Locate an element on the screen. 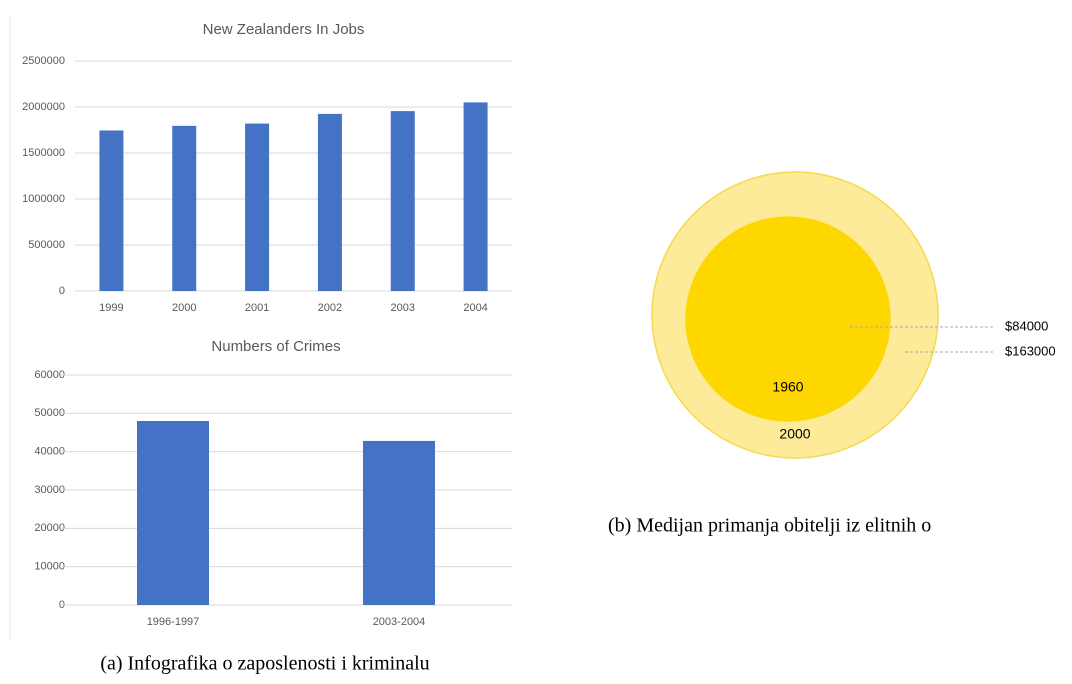 The image size is (1072, 684). chart-title: Numbers of Crimes is located at coordinates (275, 346).